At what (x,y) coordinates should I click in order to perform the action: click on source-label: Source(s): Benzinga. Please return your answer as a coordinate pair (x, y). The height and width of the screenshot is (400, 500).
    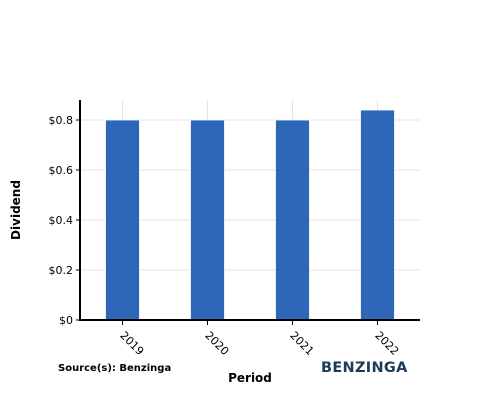
    Looking at the image, I should click on (115, 368).